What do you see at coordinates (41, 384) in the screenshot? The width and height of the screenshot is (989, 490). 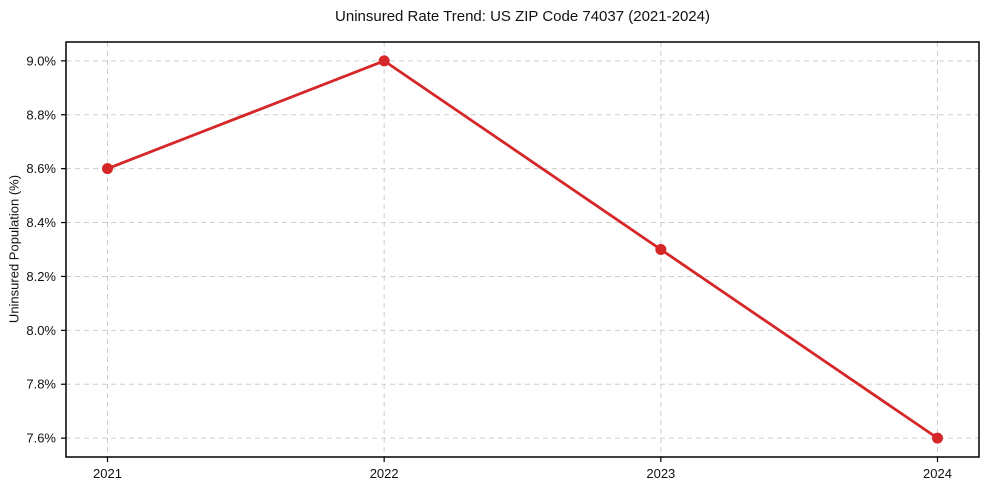 I see `y-tick-label: 7.8%` at bounding box center [41, 384].